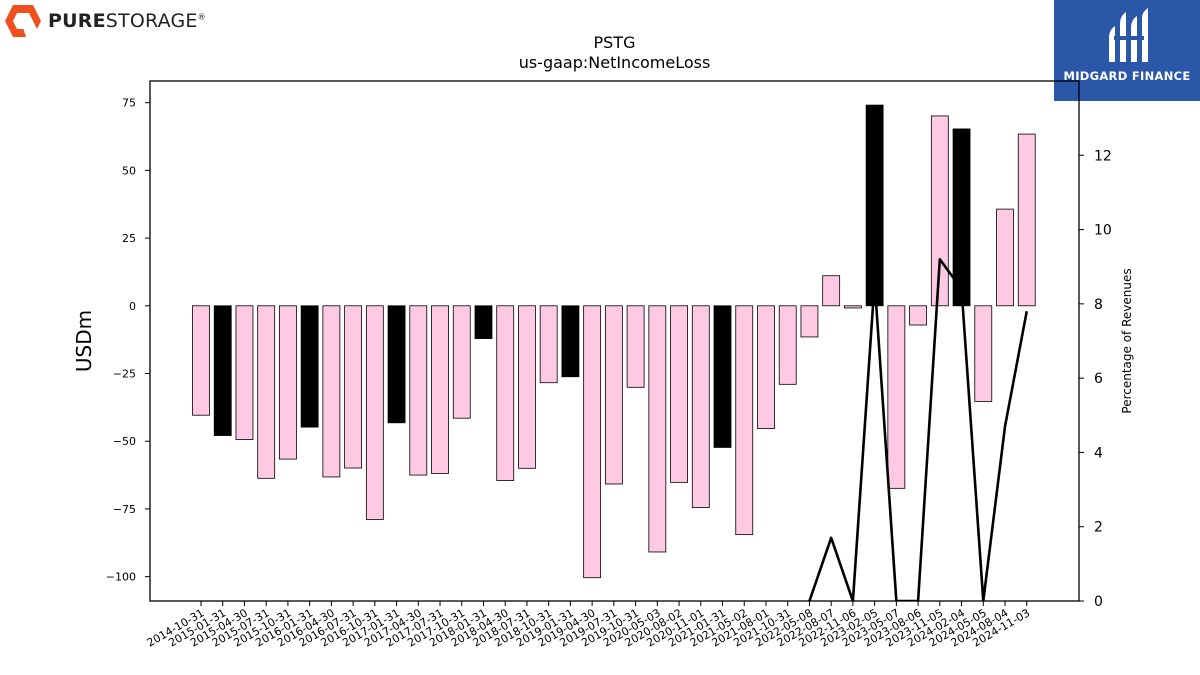  I want to click on line-percentage-of-revenues, so click(918, 429).